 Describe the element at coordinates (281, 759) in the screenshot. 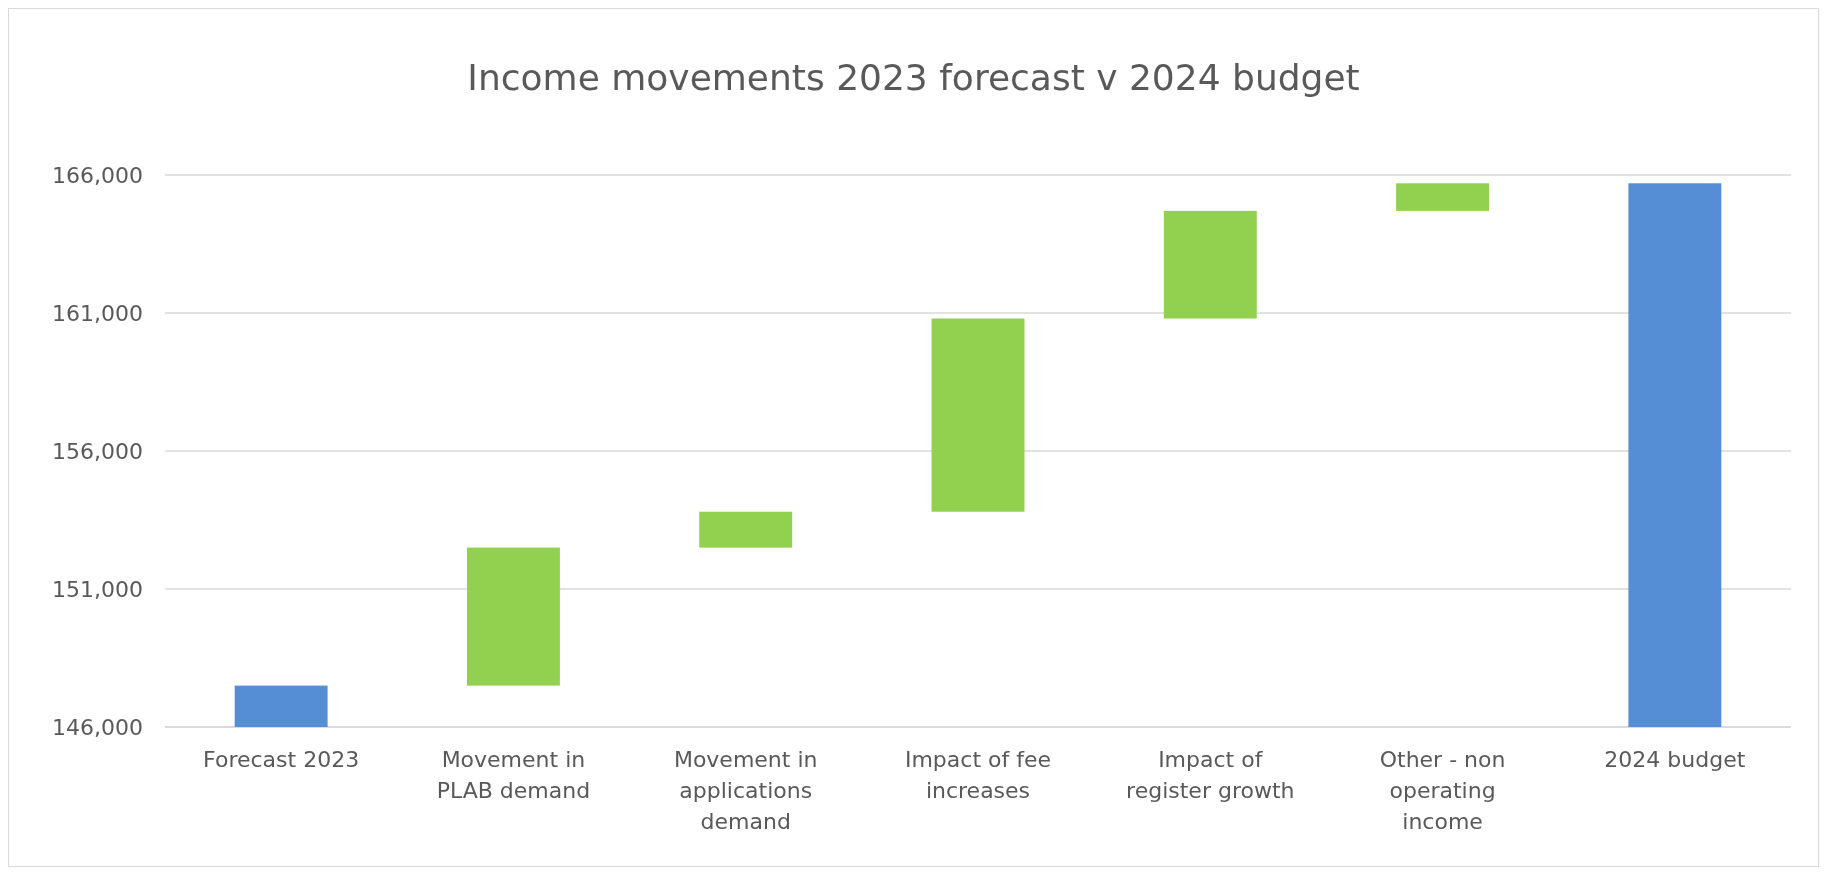

I see `x-tick-label: Forecast 2023` at that location.